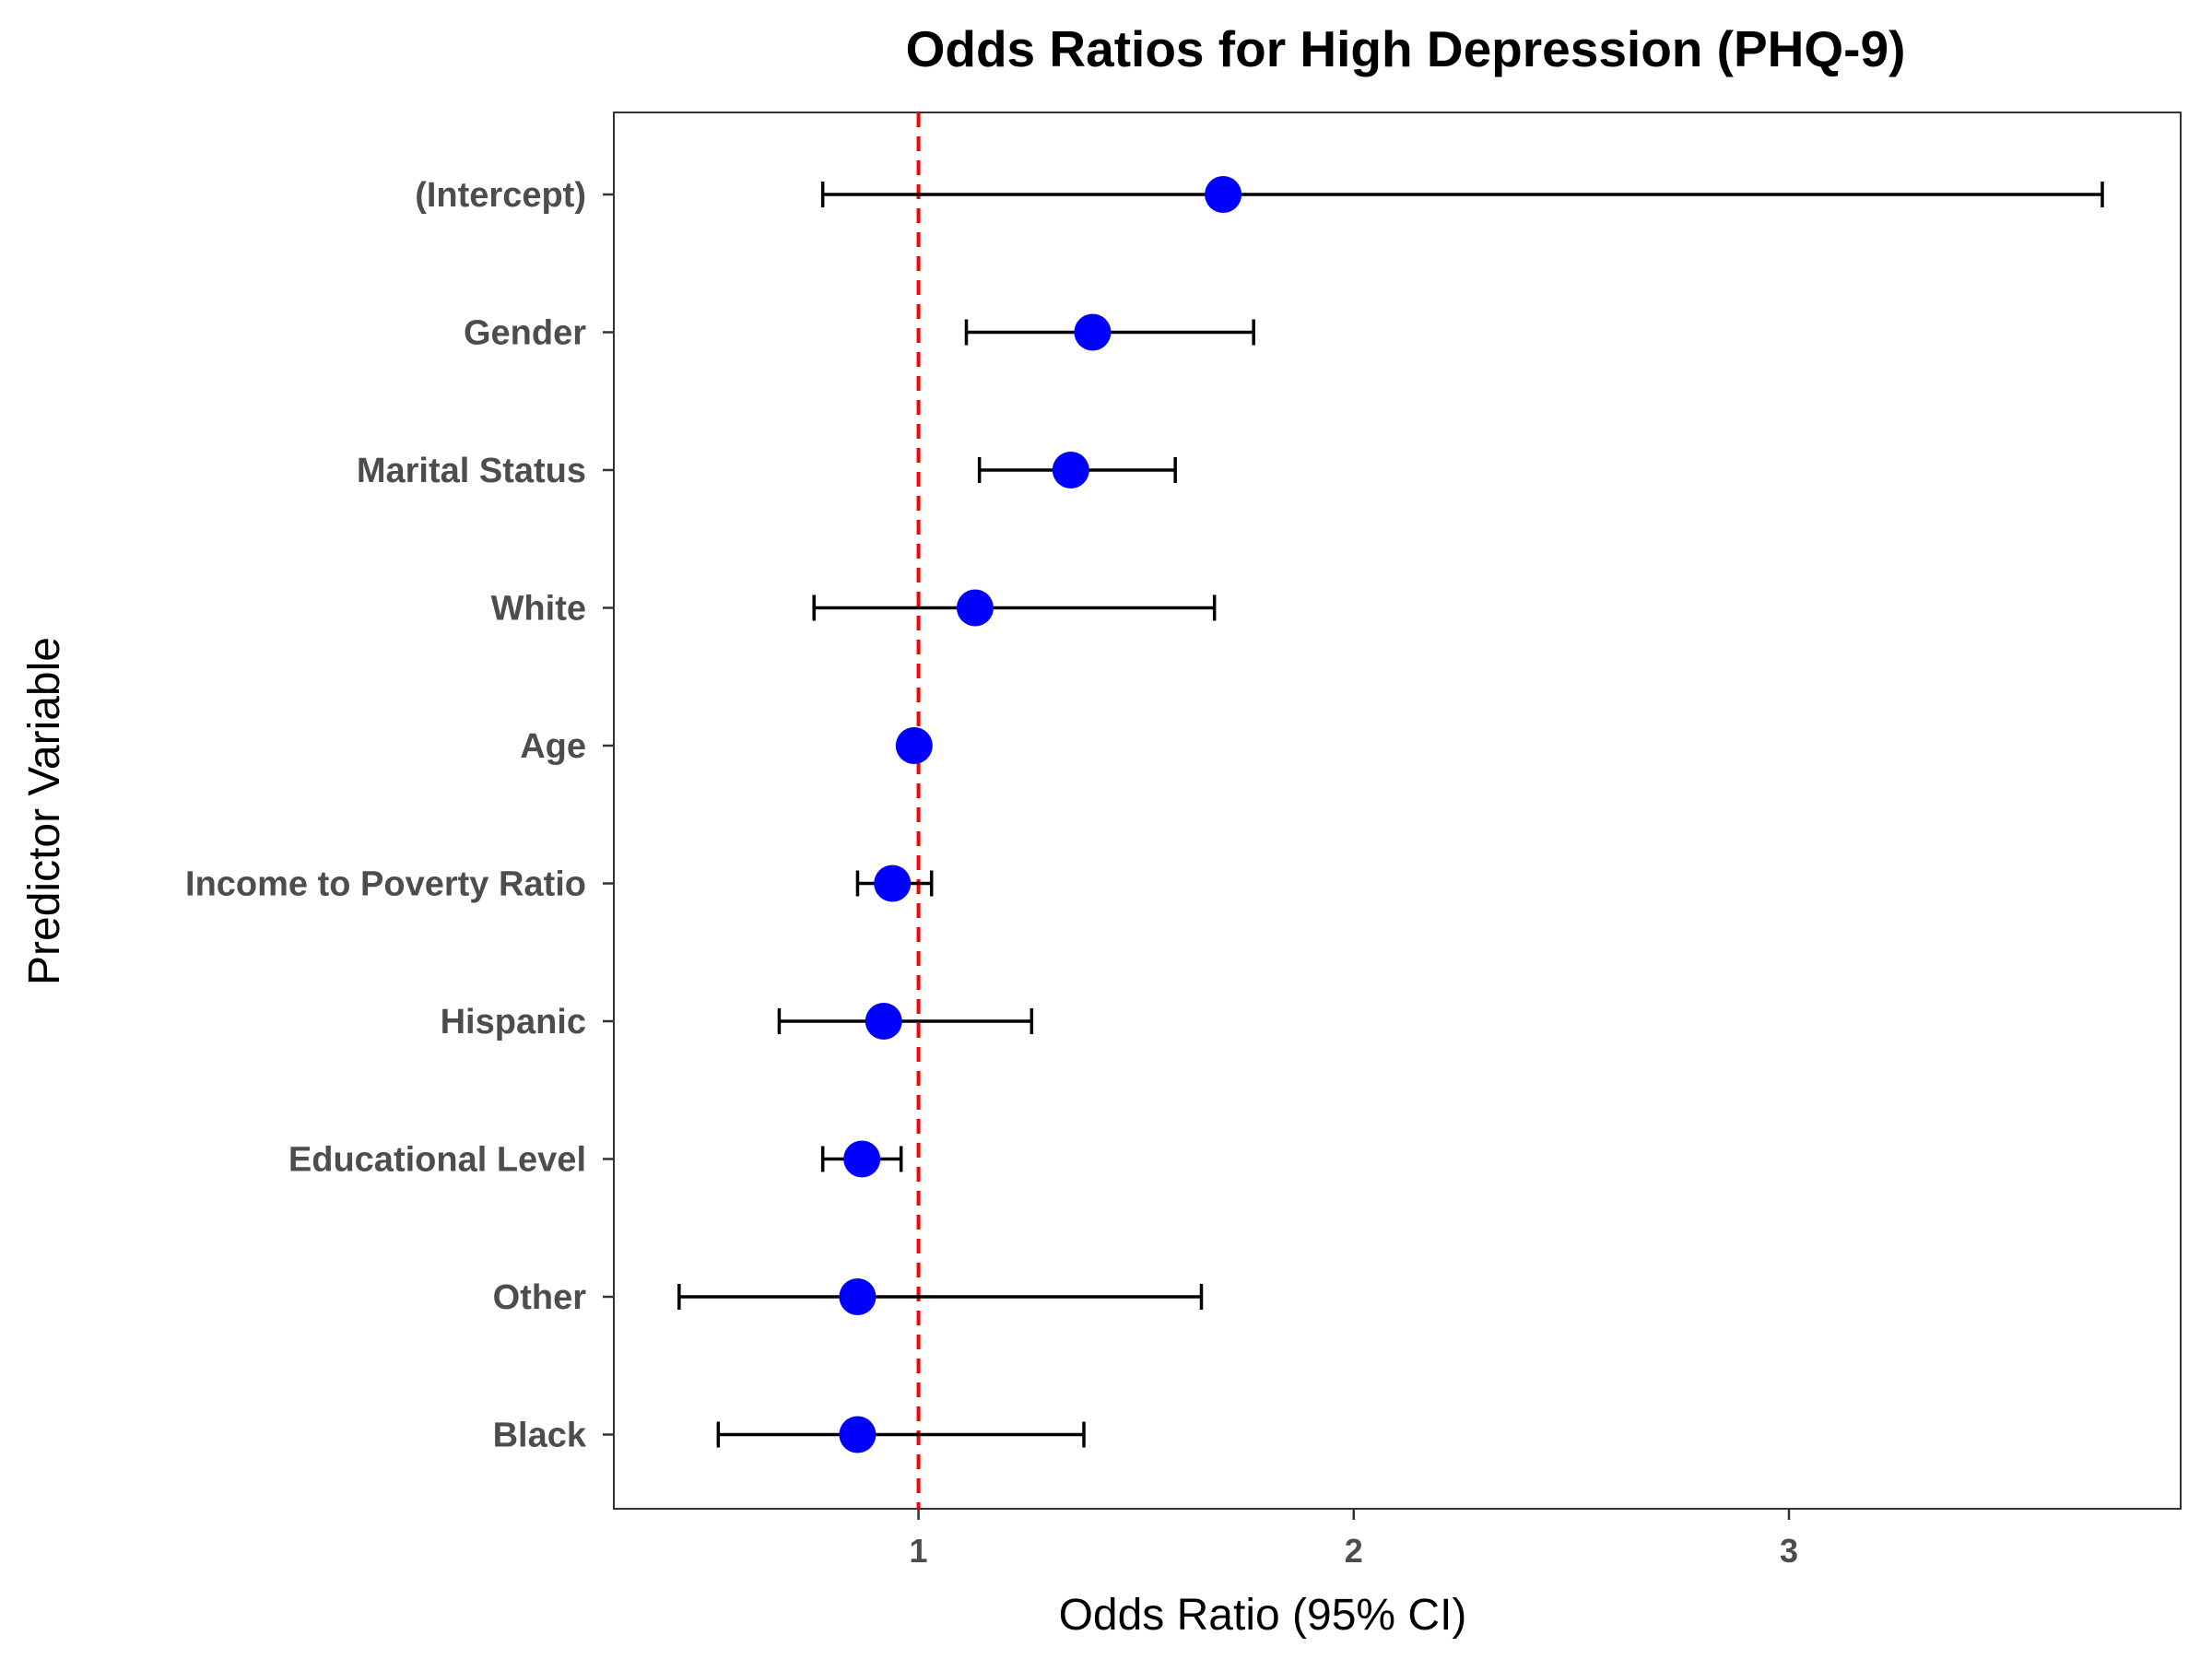  What do you see at coordinates (1406, 48) in the screenshot?
I see `chart-title: Odds Ratios for High Depression (PHQ-9)` at bounding box center [1406, 48].